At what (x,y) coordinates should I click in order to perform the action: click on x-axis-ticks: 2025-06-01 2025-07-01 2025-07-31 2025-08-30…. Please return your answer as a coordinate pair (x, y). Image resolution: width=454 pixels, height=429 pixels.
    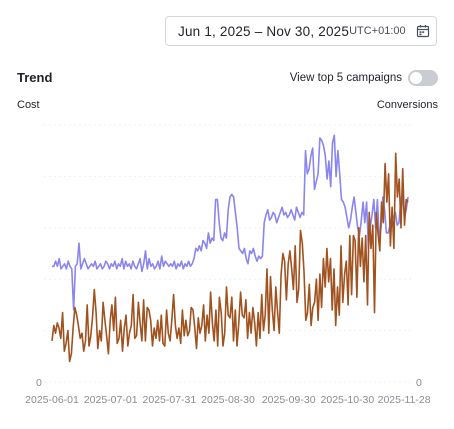
    Looking at the image, I should click on (228, 400).